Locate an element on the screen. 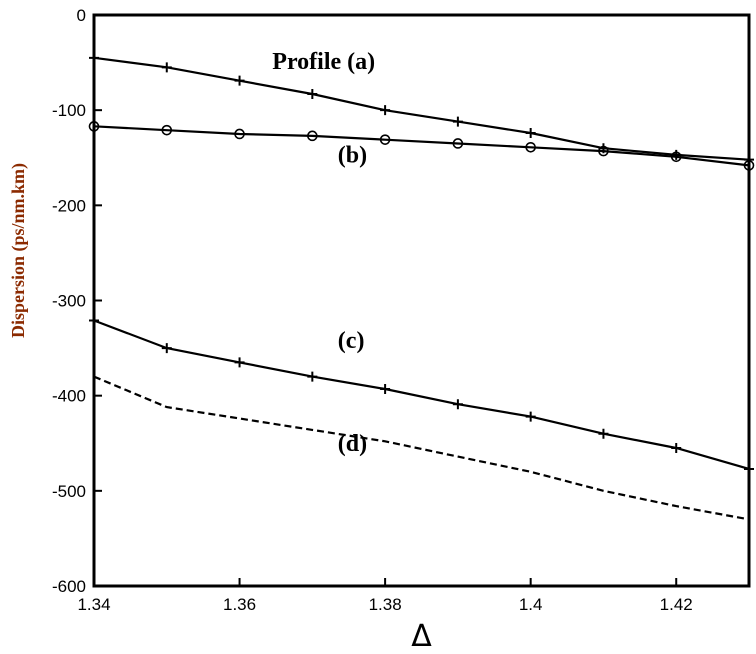 The width and height of the screenshot is (756, 654). y-tick-label: -500 is located at coordinates (69, 491).